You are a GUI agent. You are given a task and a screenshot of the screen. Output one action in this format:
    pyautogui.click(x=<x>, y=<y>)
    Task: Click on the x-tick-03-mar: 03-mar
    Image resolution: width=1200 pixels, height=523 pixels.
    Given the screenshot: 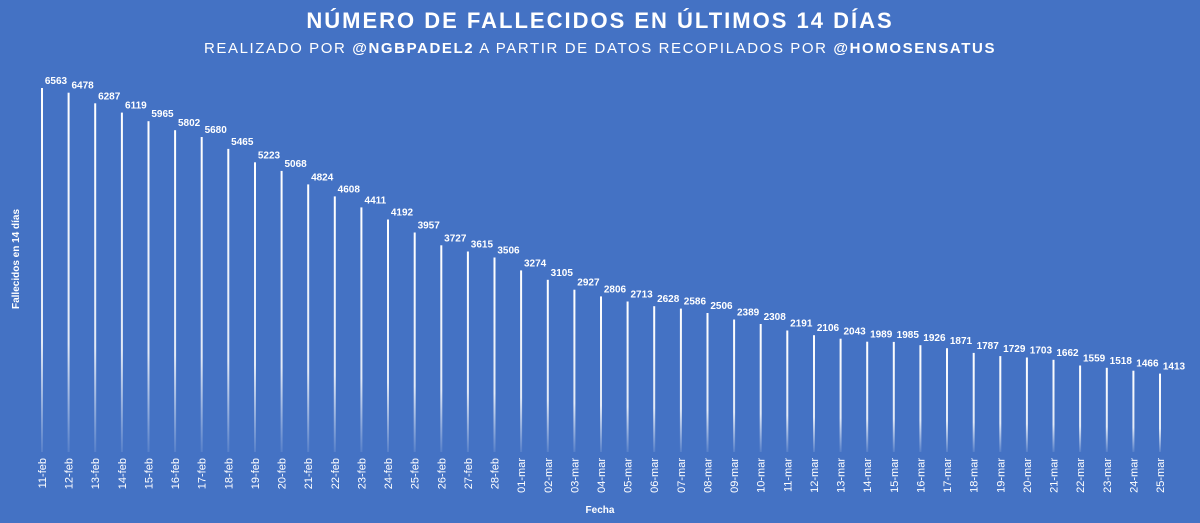 What is the action you would take?
    pyautogui.click(x=575, y=475)
    